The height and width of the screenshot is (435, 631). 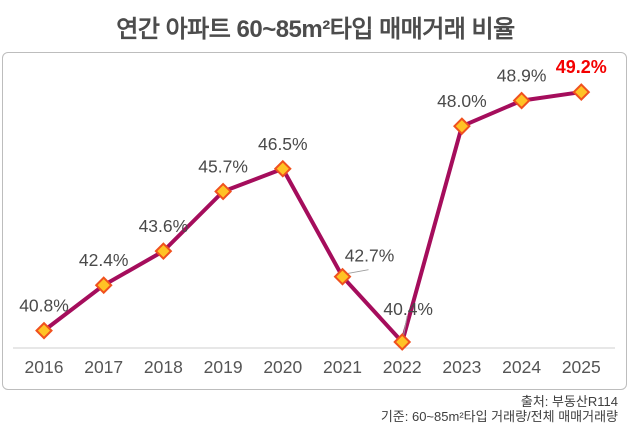 I want to click on x-tick-label: 2022, so click(x=402, y=367).